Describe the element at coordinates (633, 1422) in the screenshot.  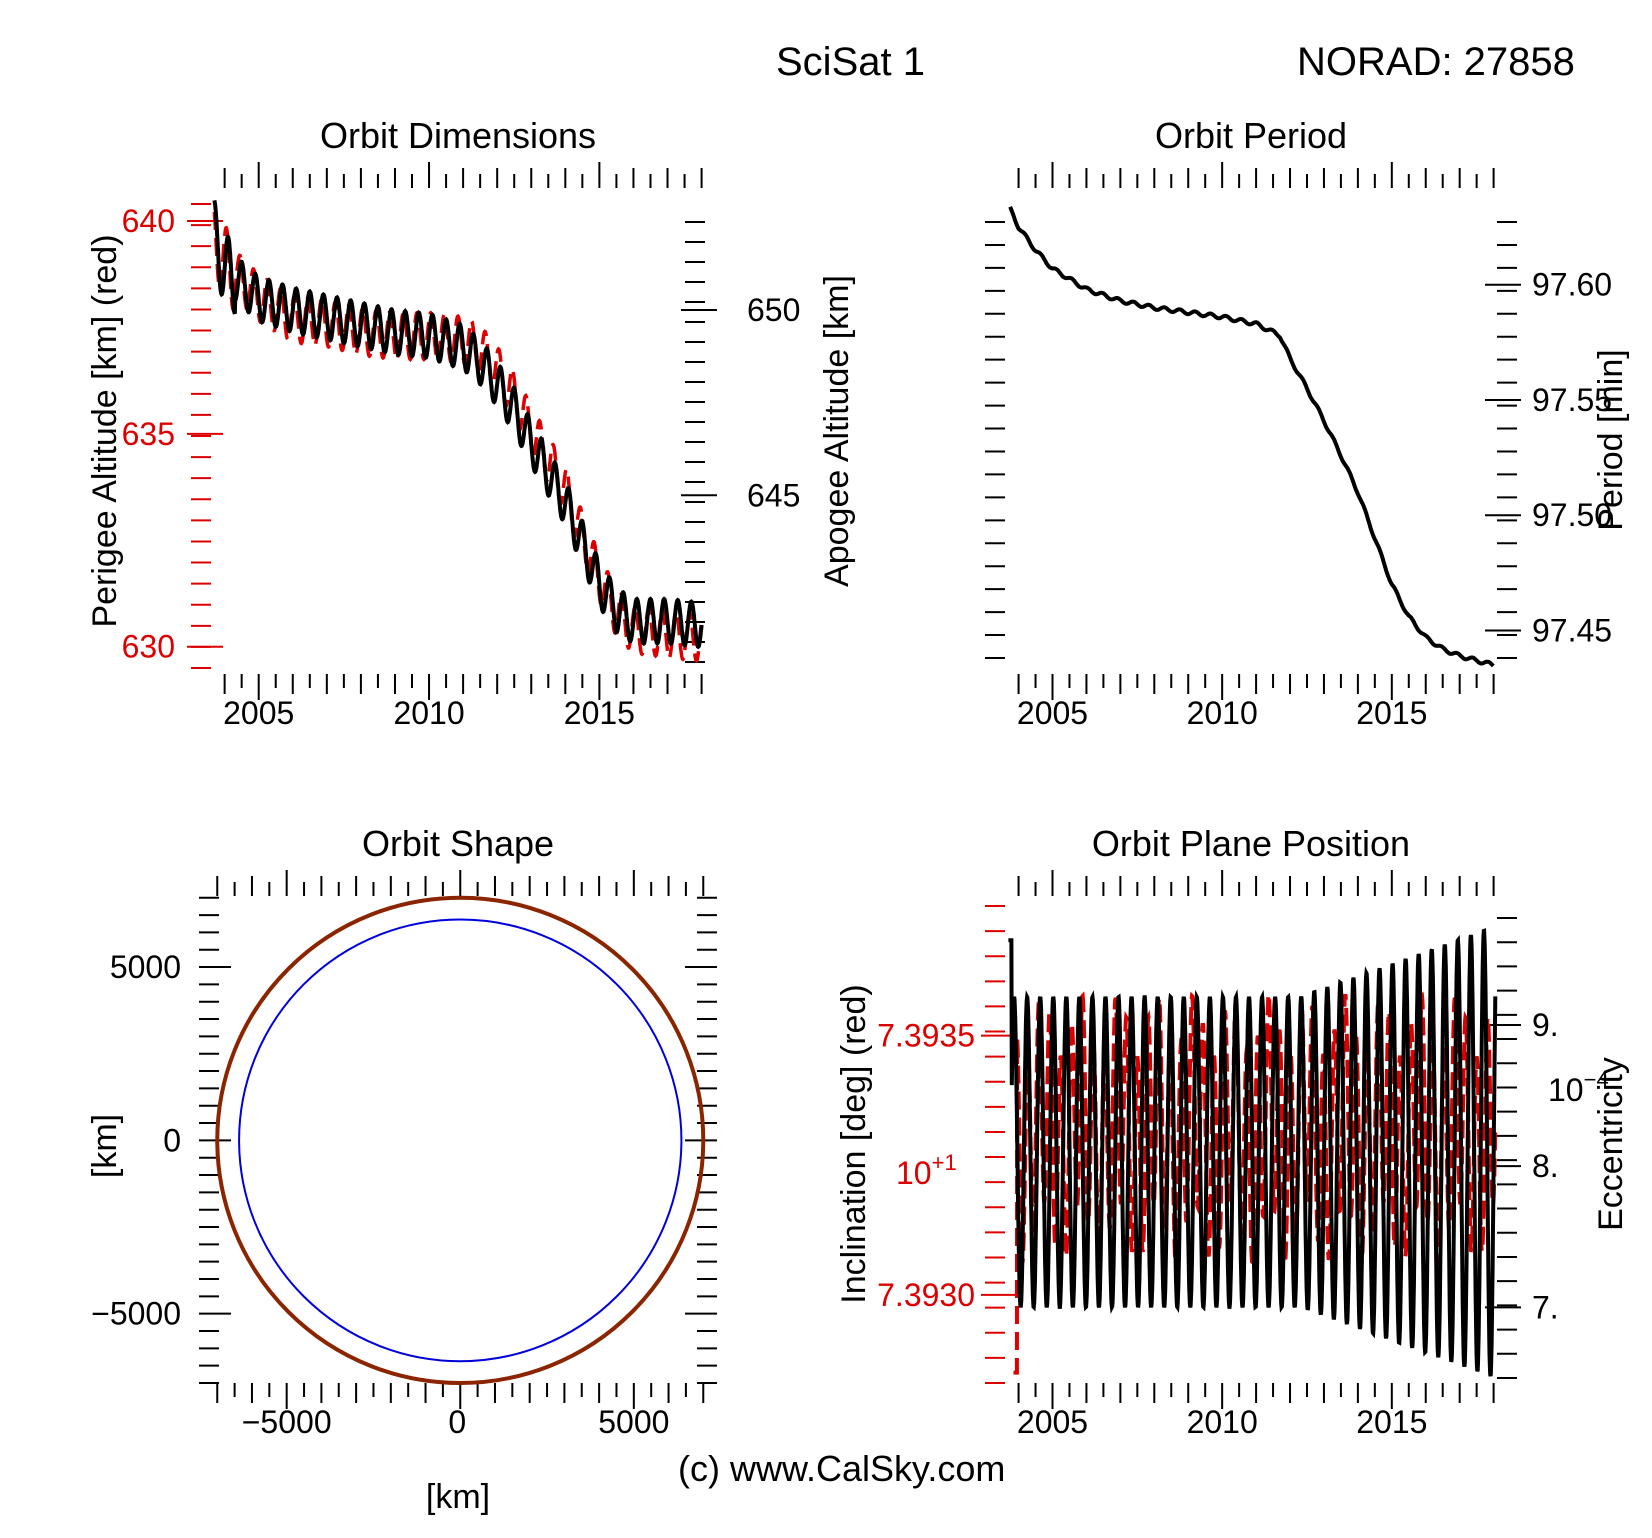
I see `shape-xtick-label: 5000` at that location.